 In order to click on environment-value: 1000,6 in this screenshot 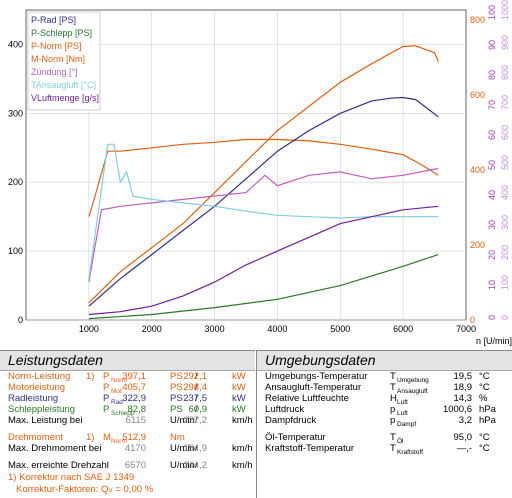, I will do `click(457, 409)`.